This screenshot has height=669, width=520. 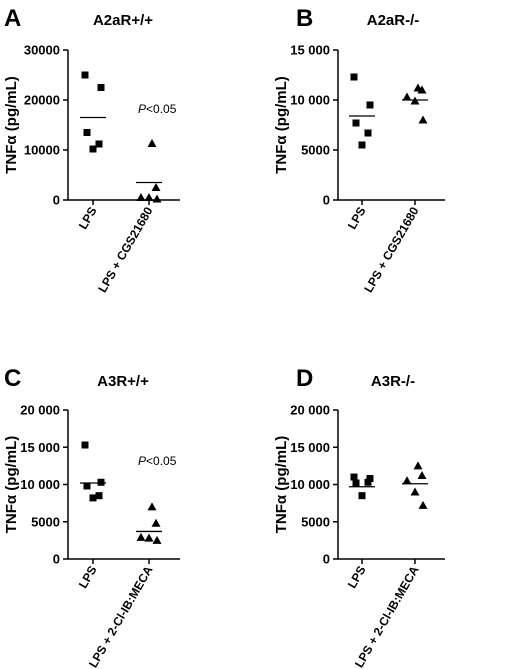 I want to click on chart-title: A2aR+/+, so click(x=123, y=20).